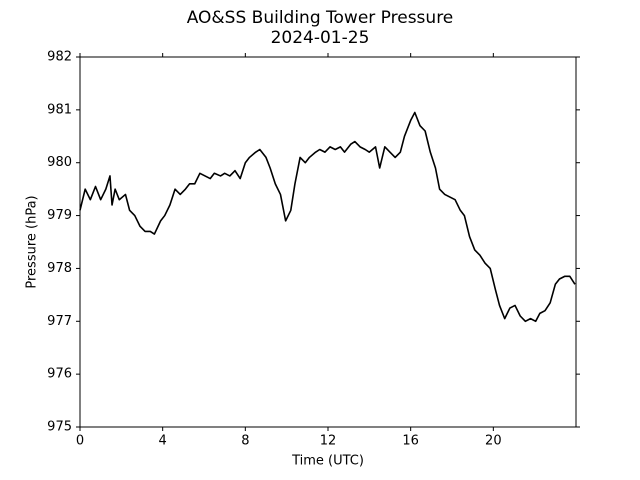 The image size is (640, 480). Describe the element at coordinates (59, 374) in the screenshot. I see `y-tick-label: 976` at that location.